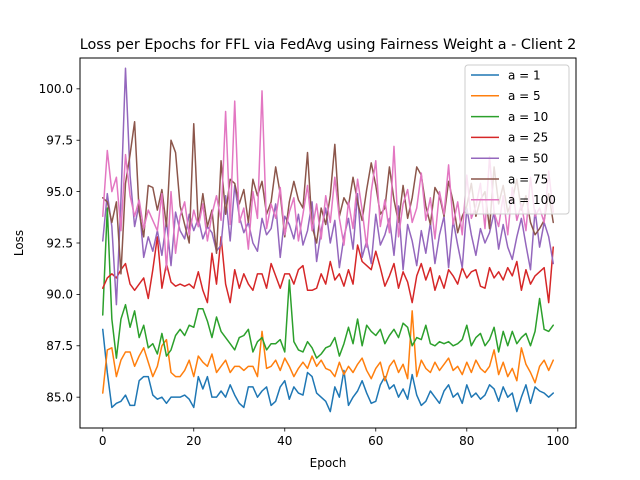  Describe the element at coordinates (334, 438) in the screenshot. I see `x-axis: 0 20 40 60 80 100` at that location.